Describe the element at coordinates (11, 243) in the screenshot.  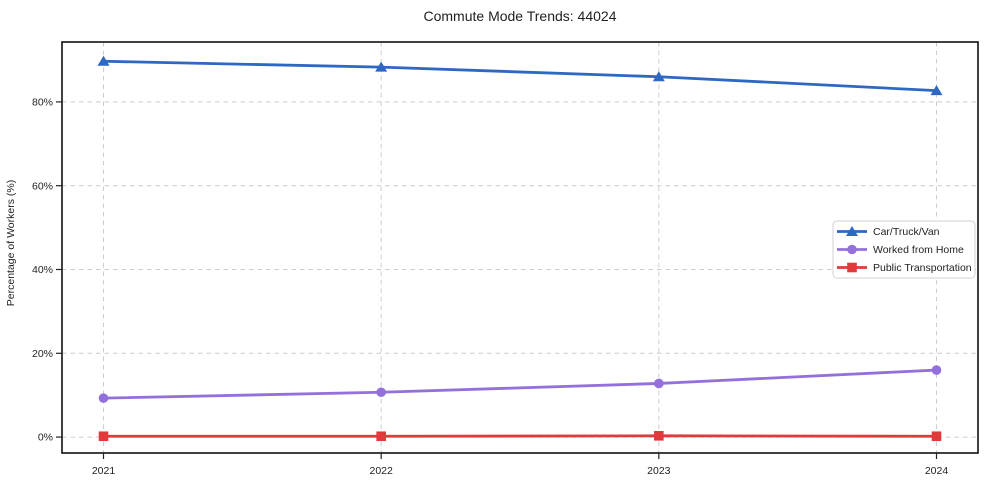
I see `y-axis-label: Percentage of Workers (%)` at that location.